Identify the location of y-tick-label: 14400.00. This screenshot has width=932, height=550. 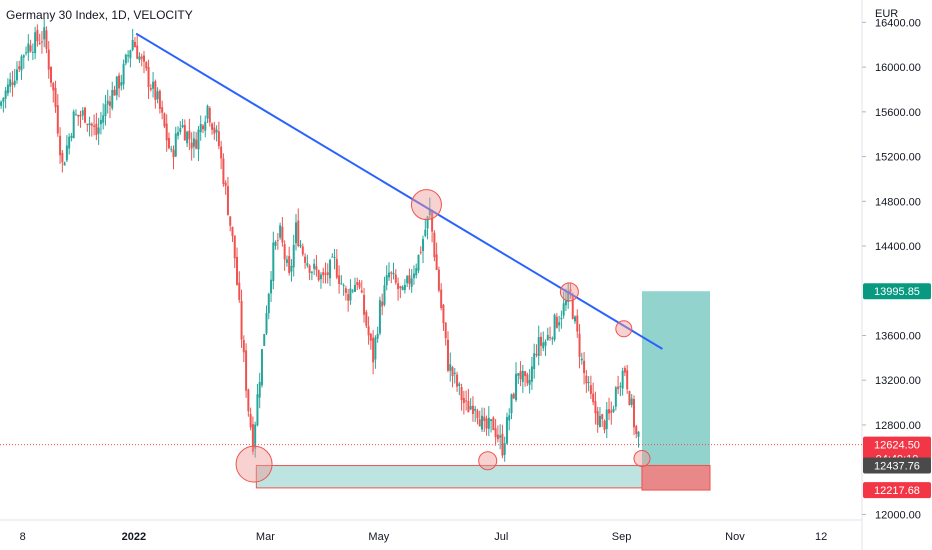
(898, 247).